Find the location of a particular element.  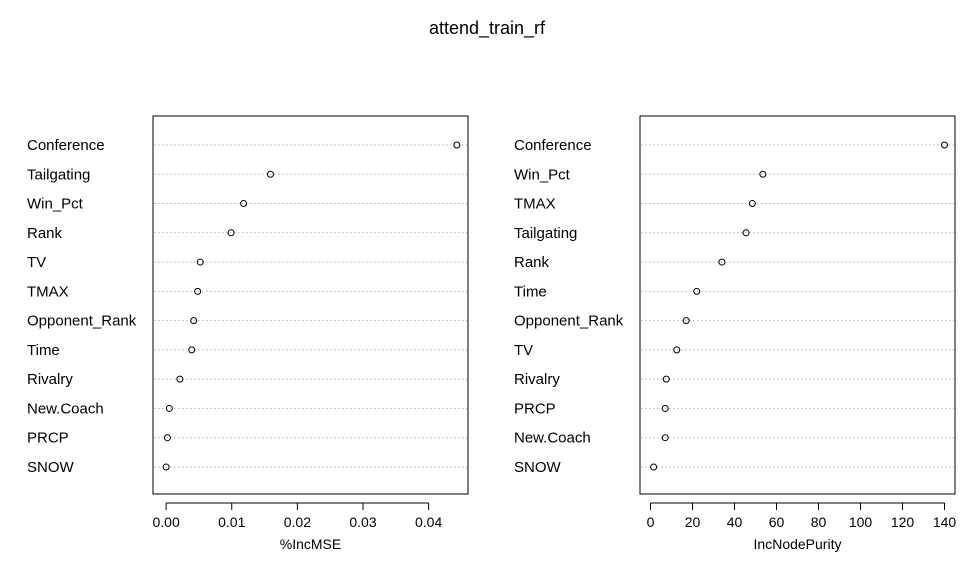

x-tick-label: 0.01 is located at coordinates (231, 522).